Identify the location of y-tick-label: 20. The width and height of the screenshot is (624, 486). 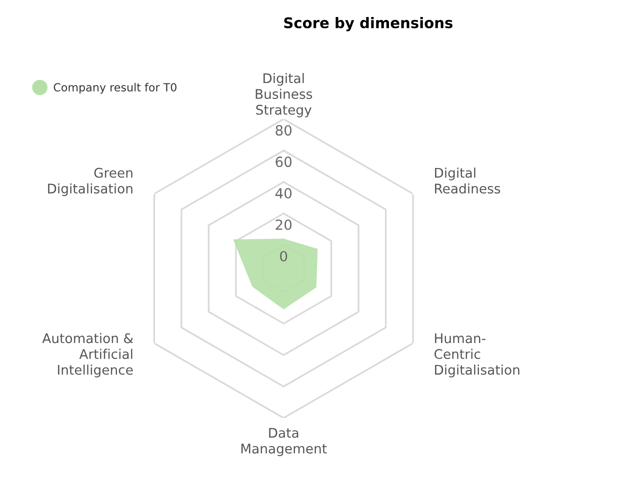
(284, 224).